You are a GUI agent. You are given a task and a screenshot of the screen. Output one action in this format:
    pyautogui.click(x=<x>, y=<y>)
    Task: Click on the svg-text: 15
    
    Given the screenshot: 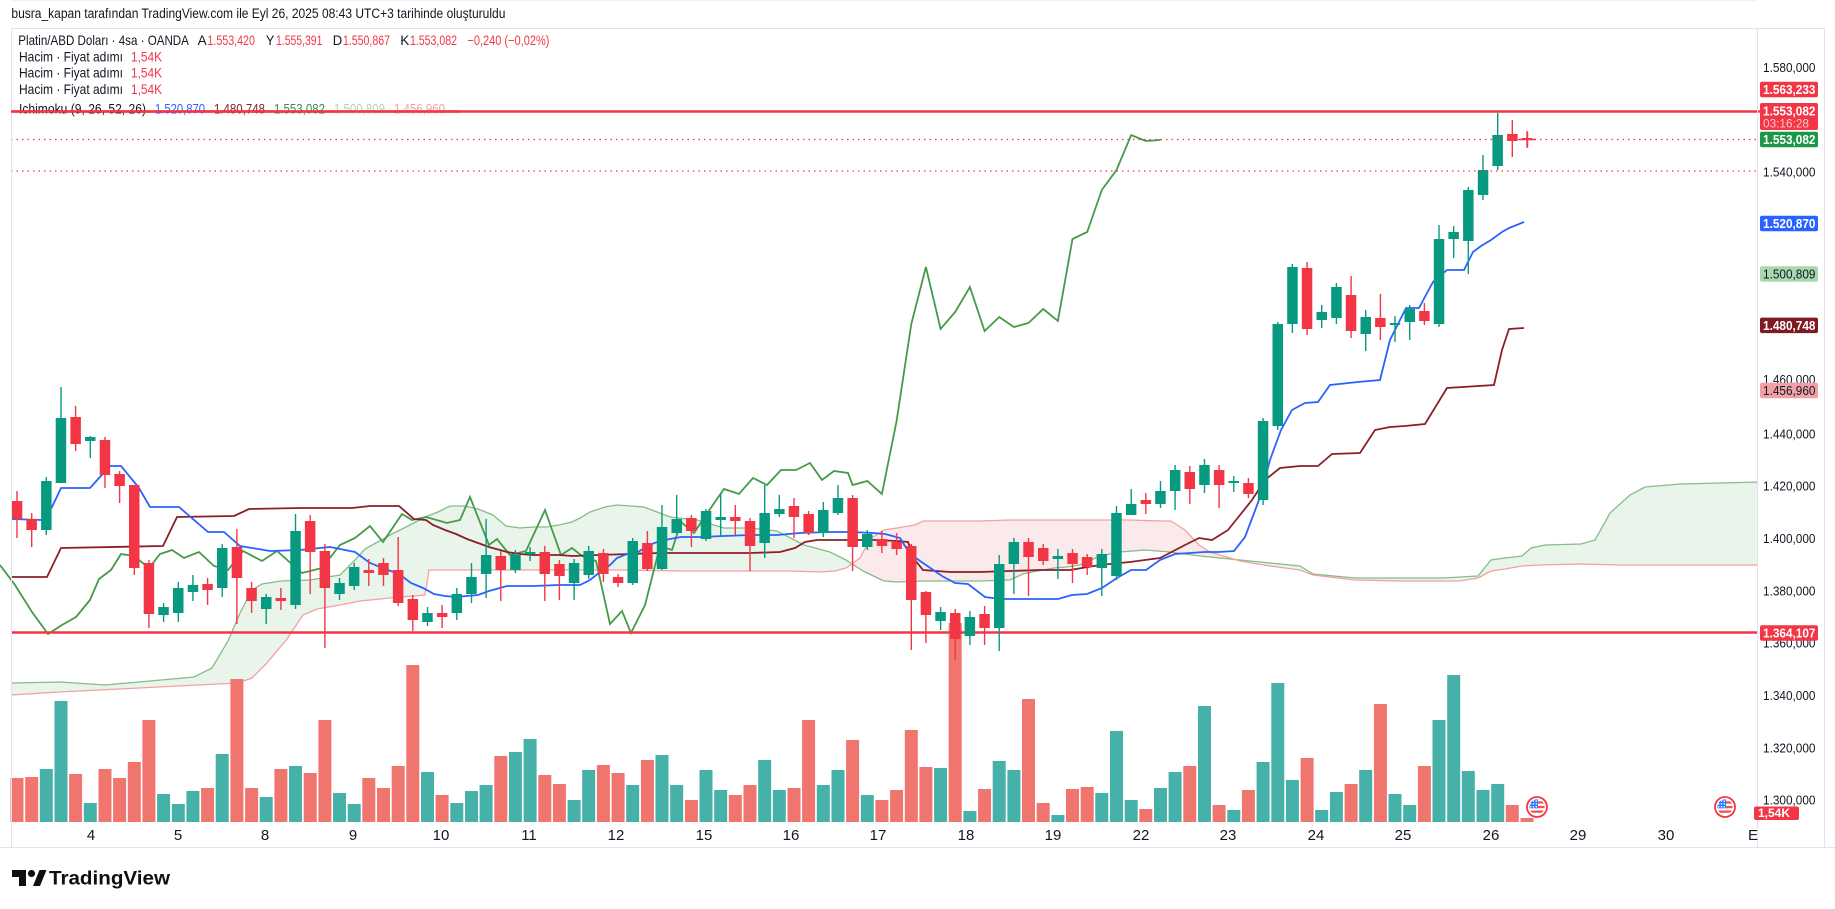 What is the action you would take?
    pyautogui.click(x=704, y=835)
    